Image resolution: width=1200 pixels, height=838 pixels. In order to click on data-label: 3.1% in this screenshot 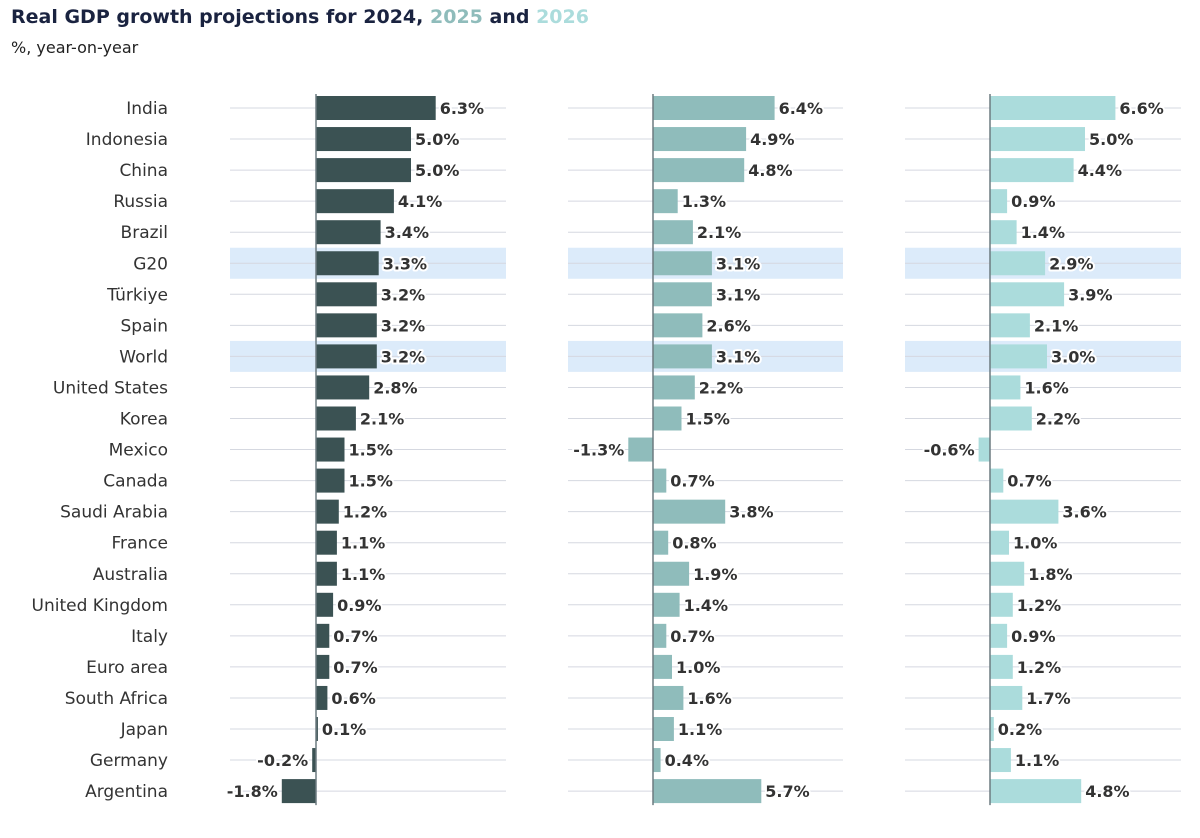, I will do `click(738, 356)`.